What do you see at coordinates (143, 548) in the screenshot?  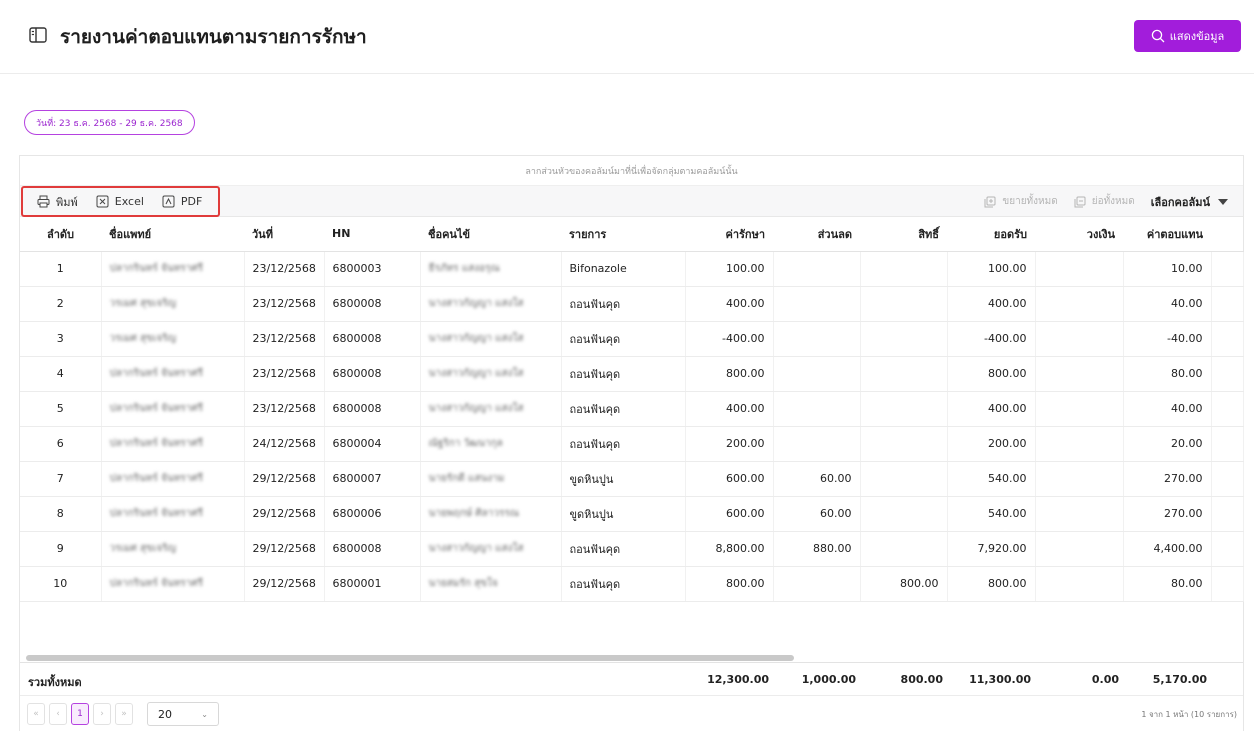 I see `cell-doctor-text: วรเมศ สุขเจริญ` at bounding box center [143, 548].